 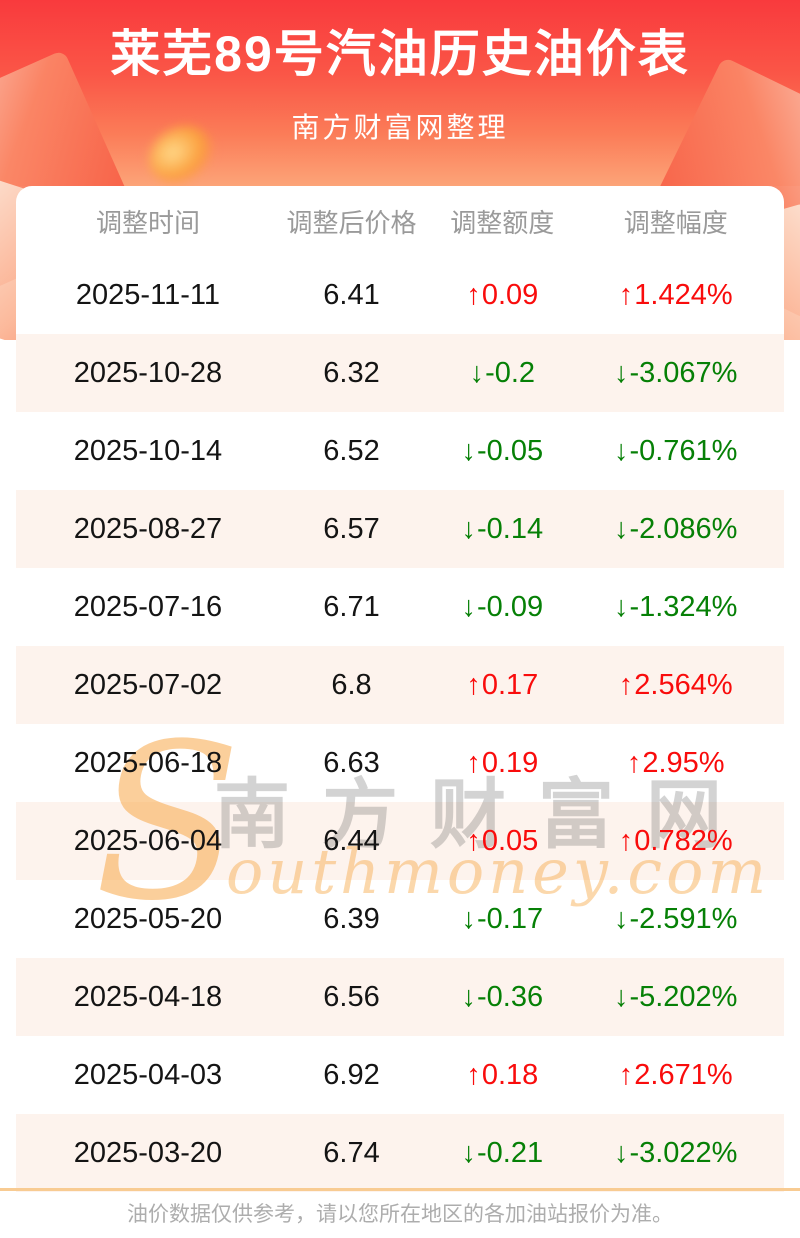 What do you see at coordinates (351, 840) in the screenshot?
I see `cell-price: 6.44` at bounding box center [351, 840].